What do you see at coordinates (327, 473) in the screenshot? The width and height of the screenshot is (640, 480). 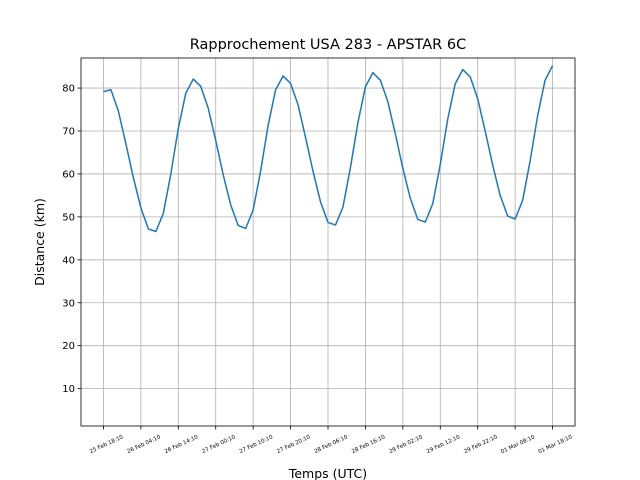 I see `x-axis-label: Temps (UTC)` at bounding box center [327, 473].